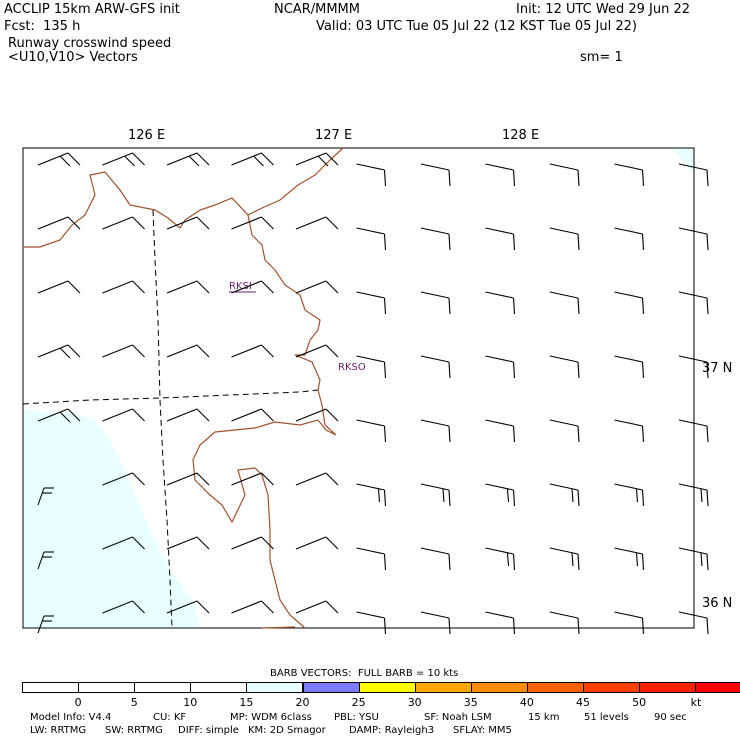 The image size is (740, 740). I want to click on colorbar-title: BARB VECTORS: FULL BARB = 10 kts, so click(364, 673).